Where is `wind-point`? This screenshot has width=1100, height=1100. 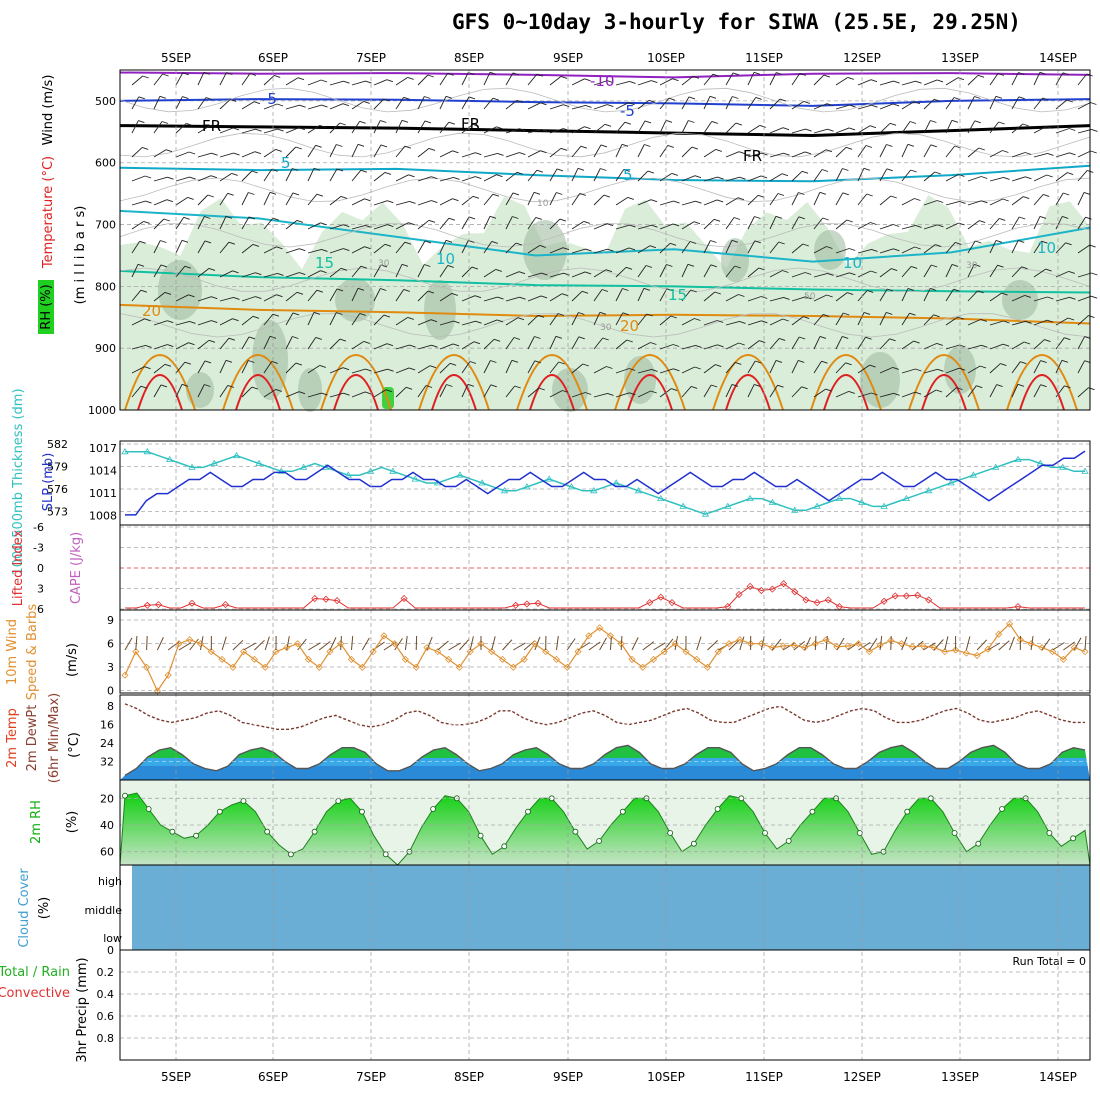 wind-point is located at coordinates (298, 644).